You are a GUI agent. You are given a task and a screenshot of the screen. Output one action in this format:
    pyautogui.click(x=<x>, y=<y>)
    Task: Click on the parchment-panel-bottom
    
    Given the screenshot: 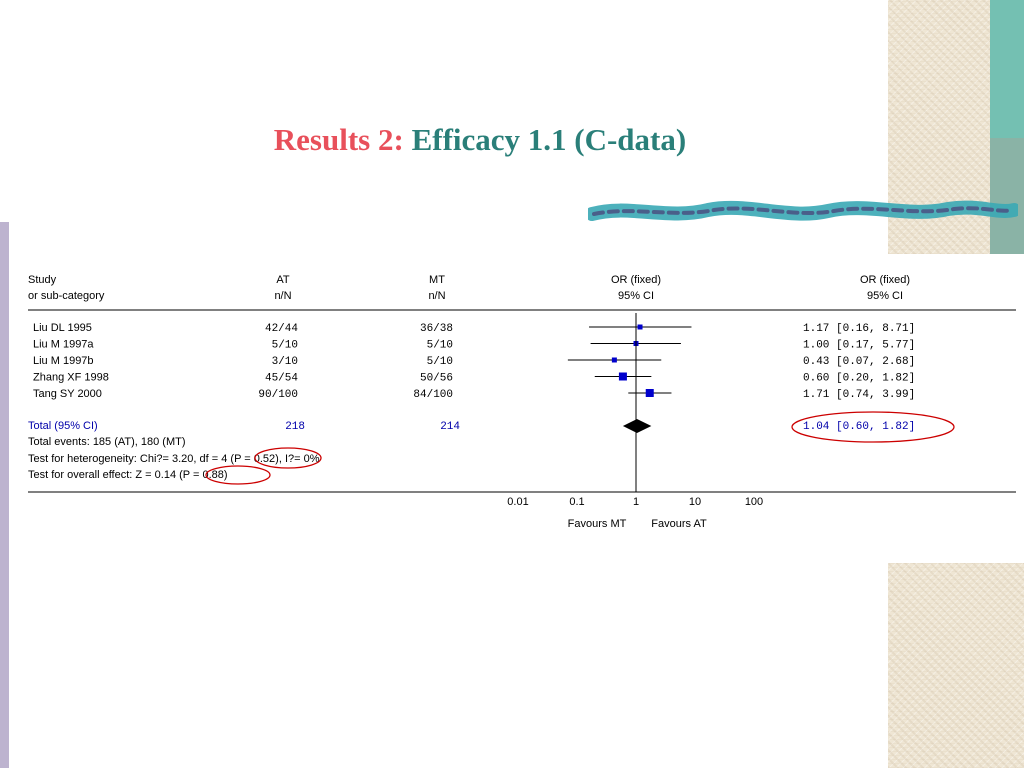 What is the action you would take?
    pyautogui.click(x=956, y=665)
    